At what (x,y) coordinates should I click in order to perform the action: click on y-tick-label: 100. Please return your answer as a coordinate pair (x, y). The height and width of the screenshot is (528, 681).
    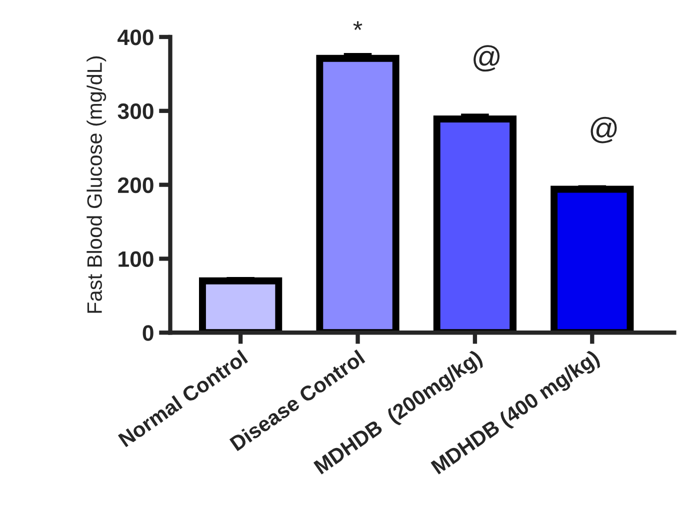
    Looking at the image, I should click on (136, 259).